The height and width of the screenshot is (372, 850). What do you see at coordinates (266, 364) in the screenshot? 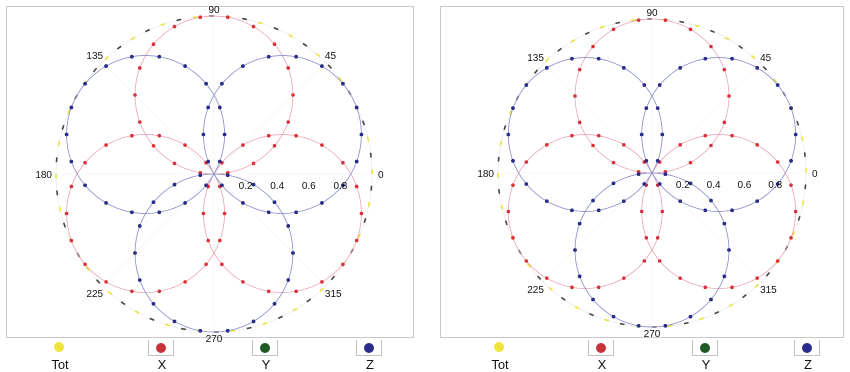
I see `legend-label-y: Y` at bounding box center [266, 364].